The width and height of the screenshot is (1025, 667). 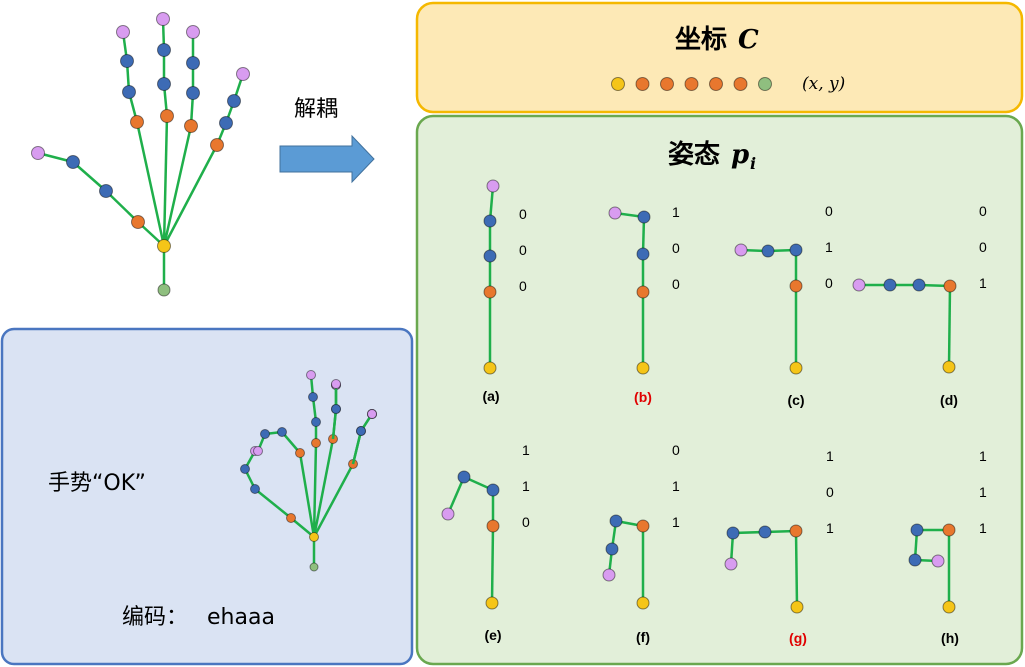 I want to click on posture-label: (g), so click(x=798, y=638).